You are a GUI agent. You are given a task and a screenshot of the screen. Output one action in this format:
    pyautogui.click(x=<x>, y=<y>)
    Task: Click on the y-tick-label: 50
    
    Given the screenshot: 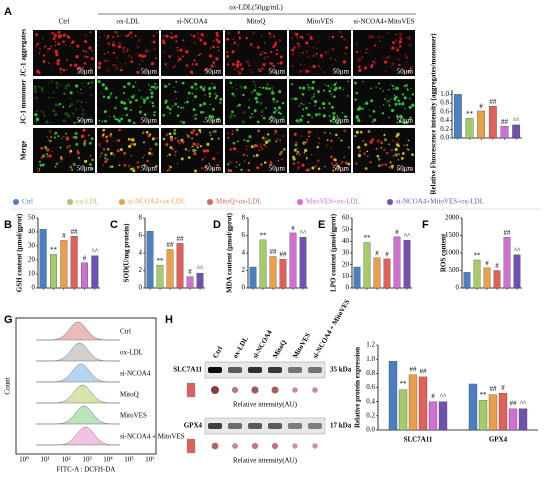 What is the action you would take?
    pyautogui.click(x=32, y=218)
    